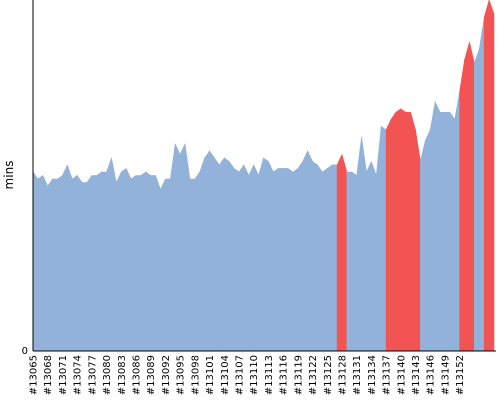 This screenshot has height=404, width=500. What do you see at coordinates (225, 375) in the screenshot?
I see `x-tick-label: #13104` at bounding box center [225, 375].